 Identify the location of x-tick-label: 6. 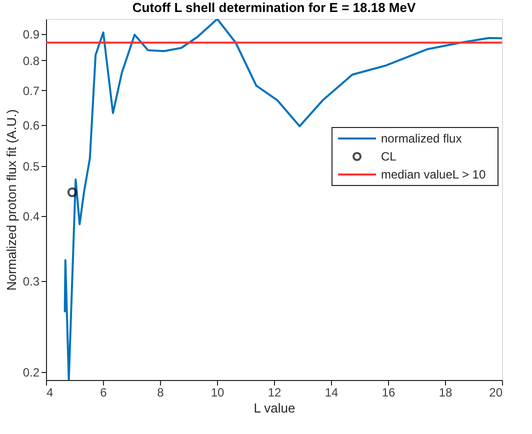
(104, 393).